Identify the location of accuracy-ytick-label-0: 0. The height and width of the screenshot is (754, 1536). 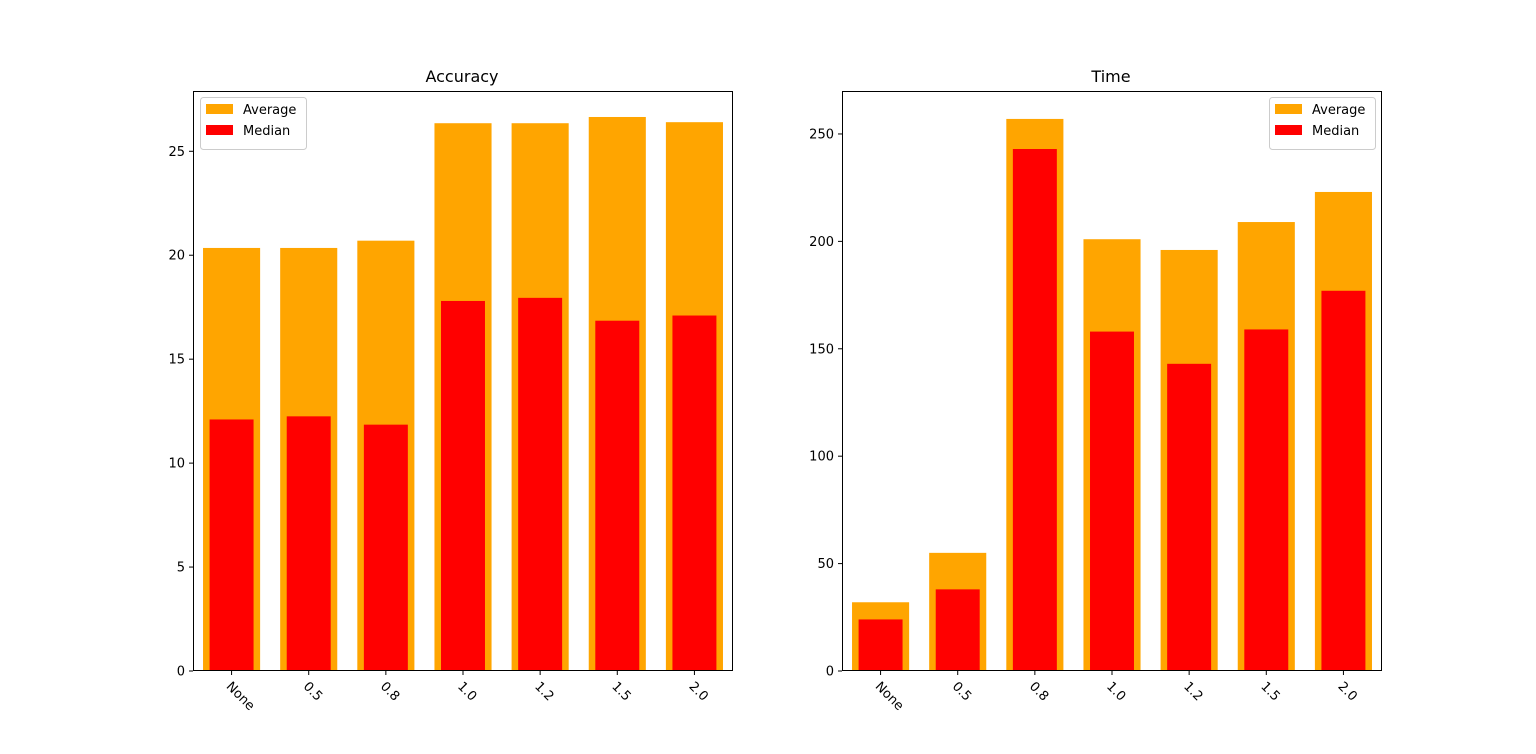
(181, 672).